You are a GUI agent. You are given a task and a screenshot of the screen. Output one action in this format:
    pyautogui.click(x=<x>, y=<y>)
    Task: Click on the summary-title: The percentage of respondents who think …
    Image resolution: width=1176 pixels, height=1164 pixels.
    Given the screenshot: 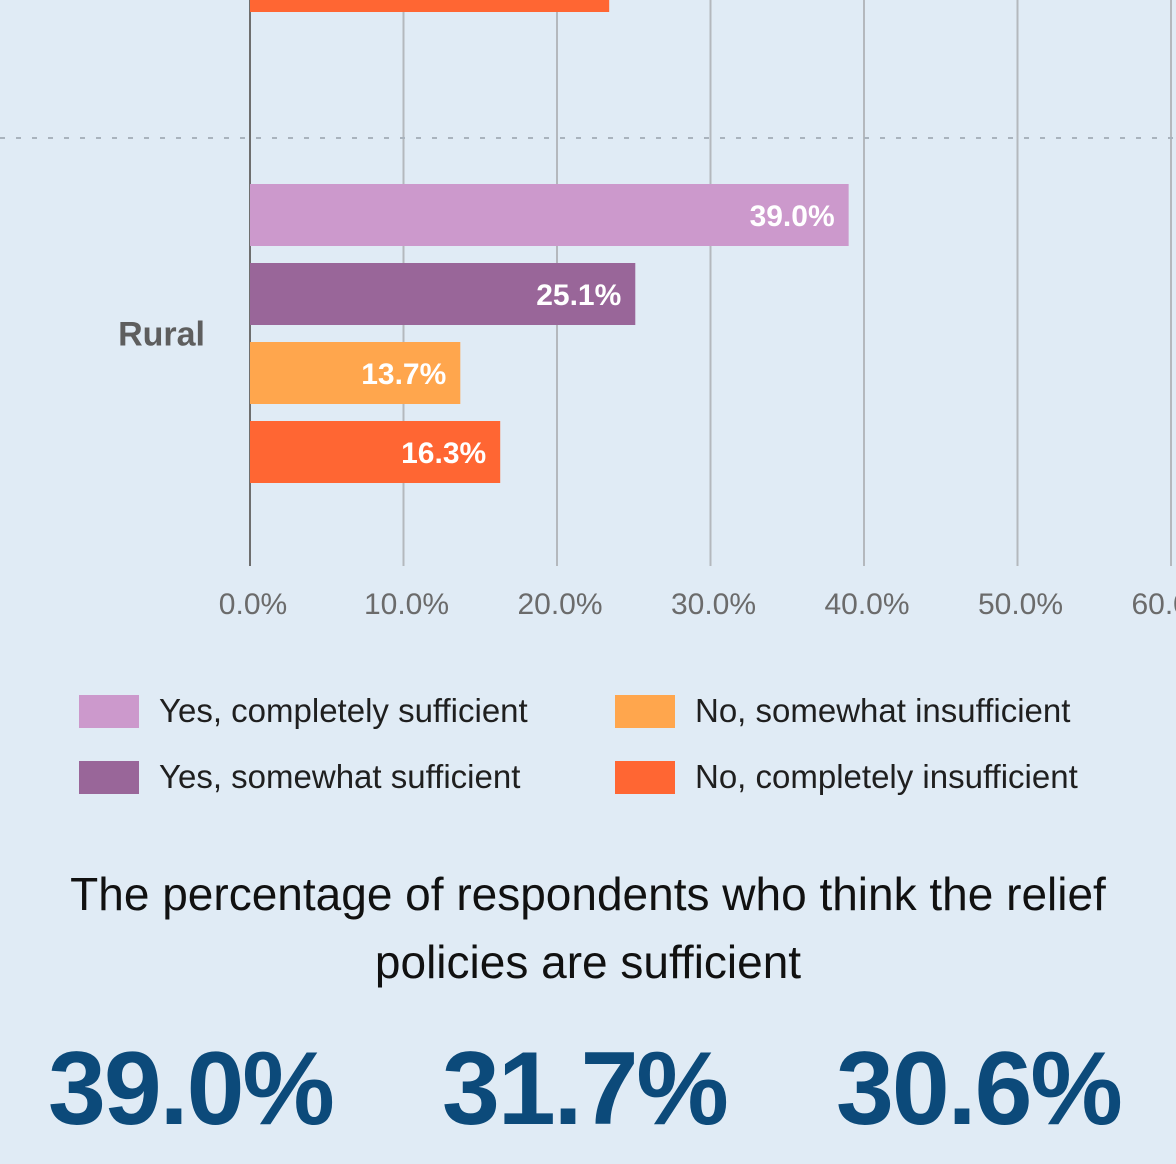 What is the action you would take?
    pyautogui.click(x=588, y=928)
    